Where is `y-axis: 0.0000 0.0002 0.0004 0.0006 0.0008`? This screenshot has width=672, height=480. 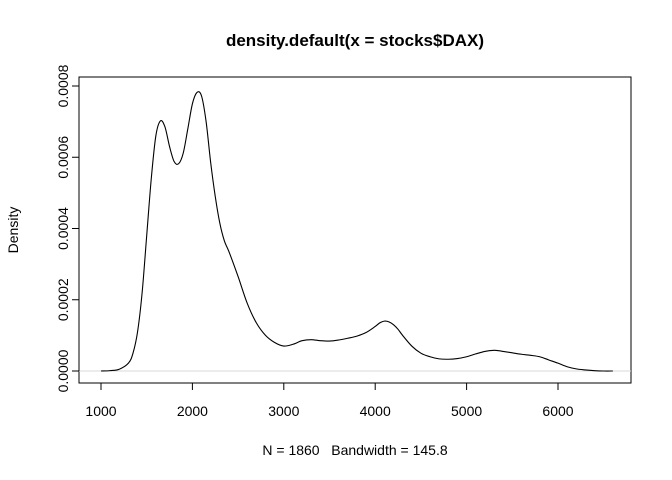
y-axis: 0.0000 0.0002 0.0004 0.0006 0.0008 is located at coordinates (67, 228).